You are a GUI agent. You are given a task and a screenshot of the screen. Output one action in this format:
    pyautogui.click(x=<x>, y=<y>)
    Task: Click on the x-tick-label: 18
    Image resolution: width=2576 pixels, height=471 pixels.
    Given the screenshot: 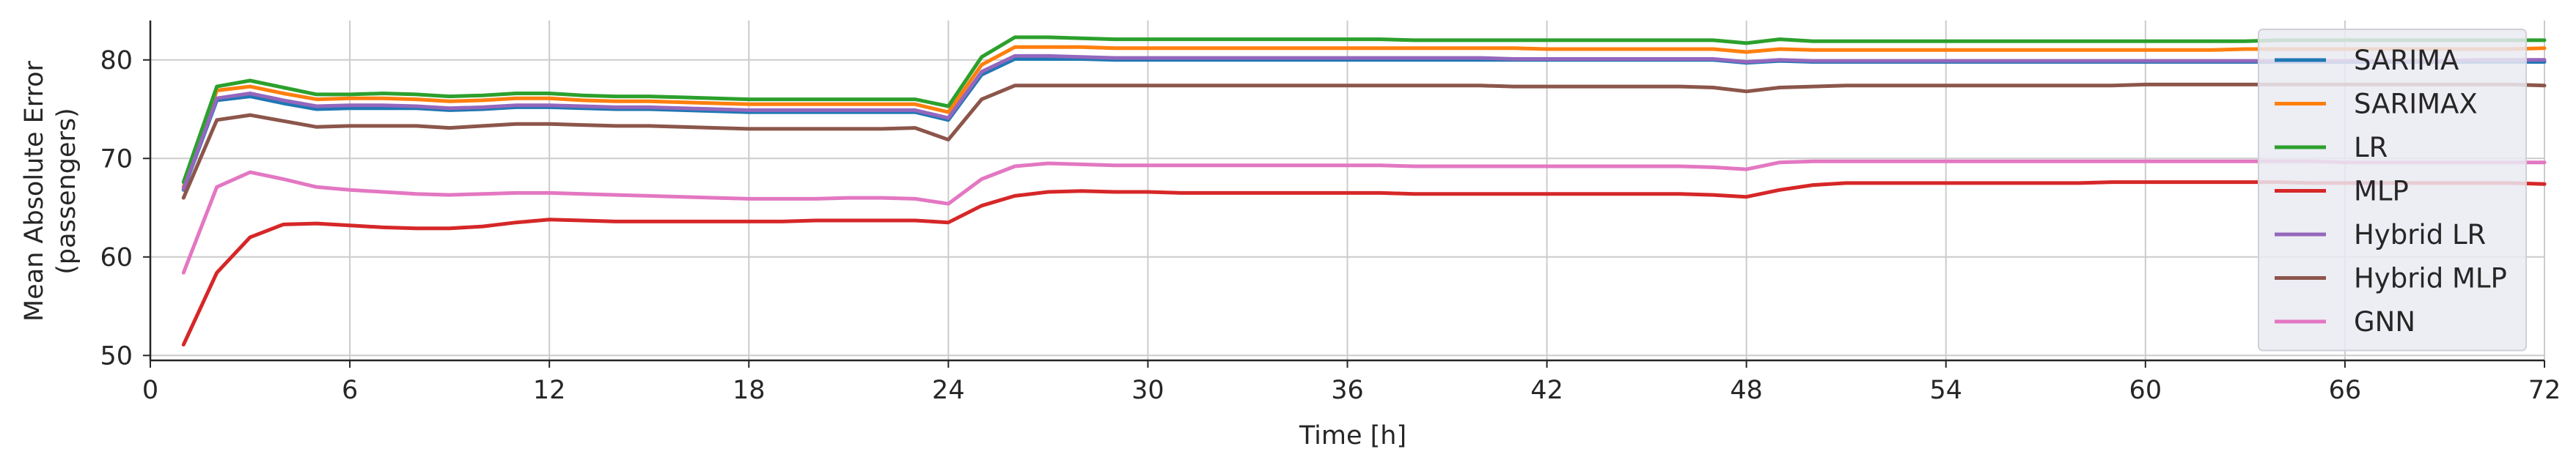 What is the action you would take?
    pyautogui.click(x=750, y=390)
    